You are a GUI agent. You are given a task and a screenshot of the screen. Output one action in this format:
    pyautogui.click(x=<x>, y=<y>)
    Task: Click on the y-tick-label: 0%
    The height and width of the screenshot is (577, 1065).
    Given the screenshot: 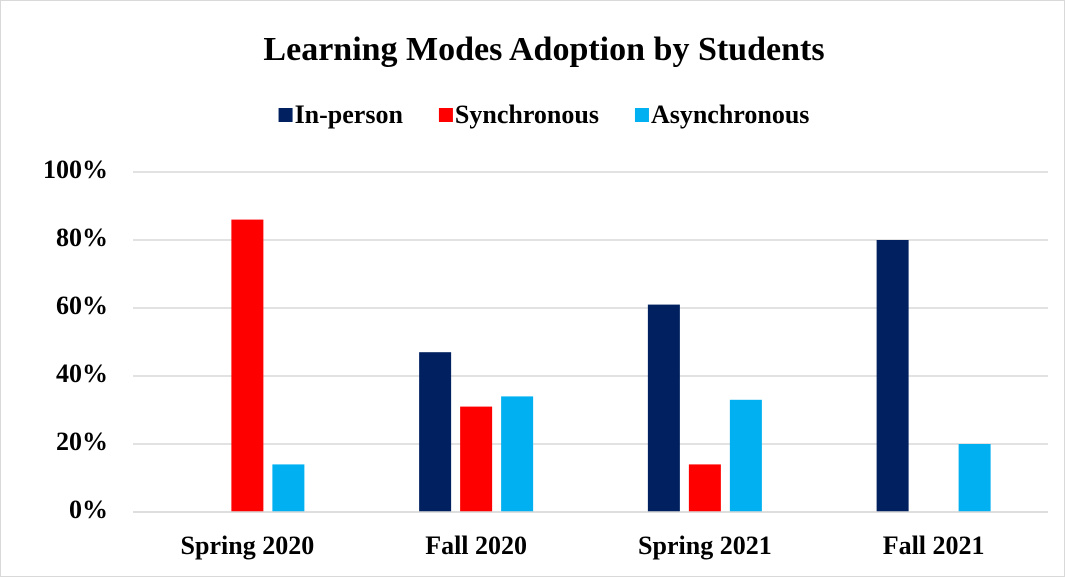 What is the action you would take?
    pyautogui.click(x=88, y=509)
    